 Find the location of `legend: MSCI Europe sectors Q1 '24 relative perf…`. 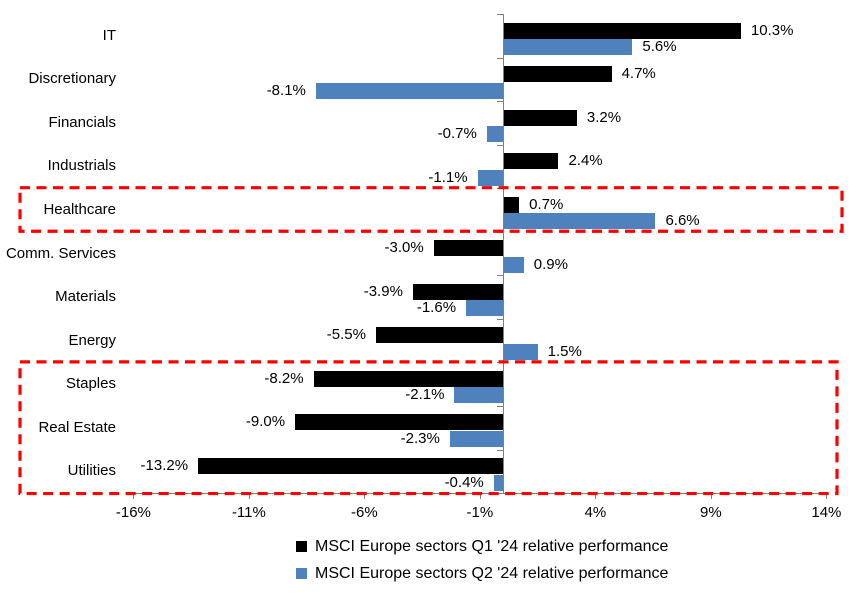

legend: MSCI Europe sectors Q1 '24 relative perf… is located at coordinates (482, 563).